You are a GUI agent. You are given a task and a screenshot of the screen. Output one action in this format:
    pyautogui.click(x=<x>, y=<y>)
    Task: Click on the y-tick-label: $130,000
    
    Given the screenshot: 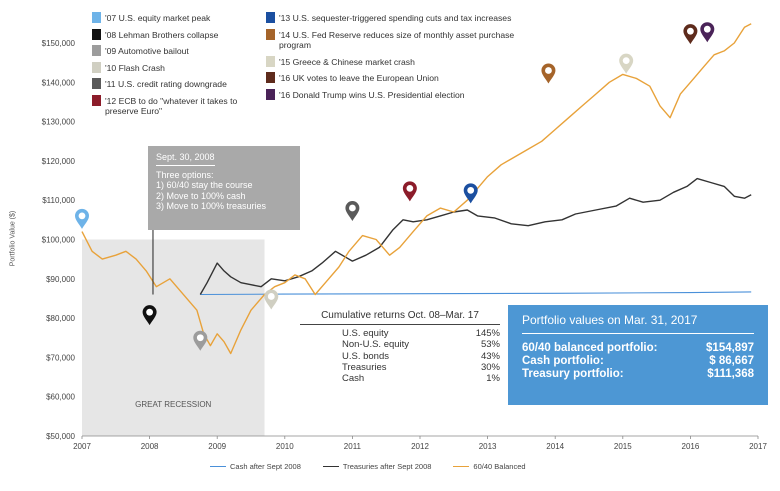 What is the action you would take?
    pyautogui.click(x=59, y=122)
    